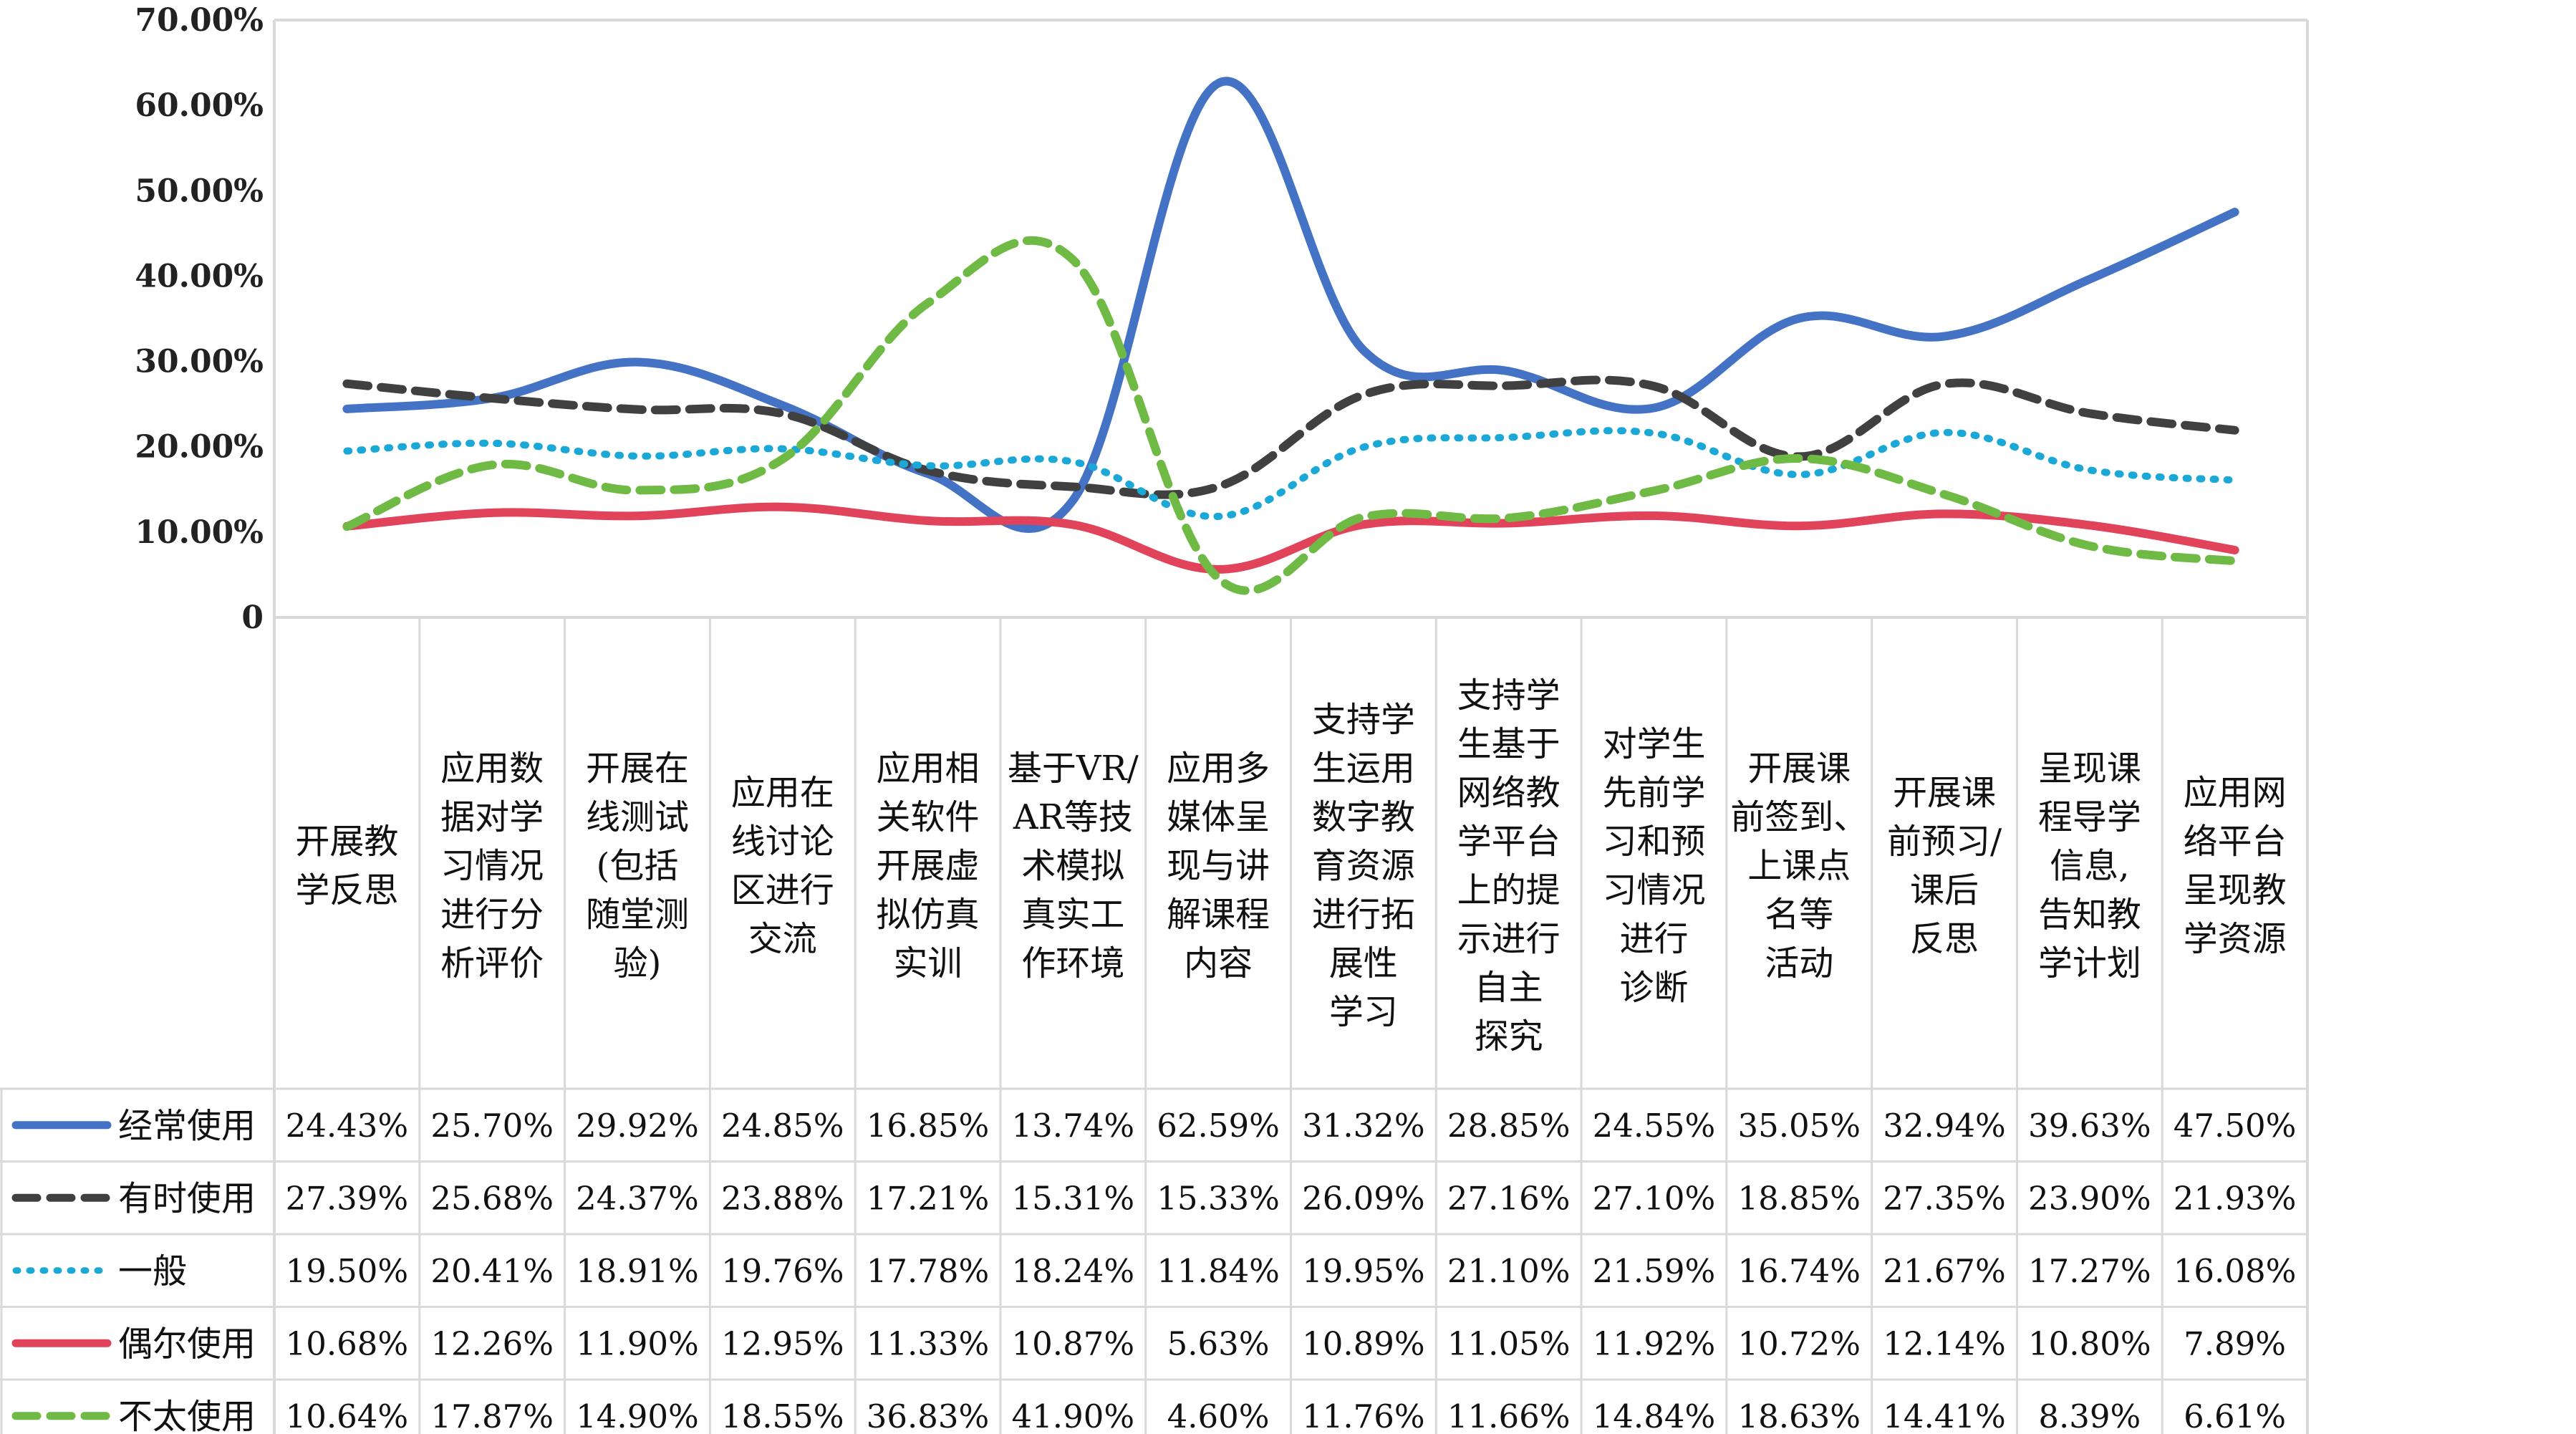 Image resolution: width=2576 pixels, height=1434 pixels. Describe the element at coordinates (2235, 1126) in the screenshot. I see `data-label: 47.50%` at that location.